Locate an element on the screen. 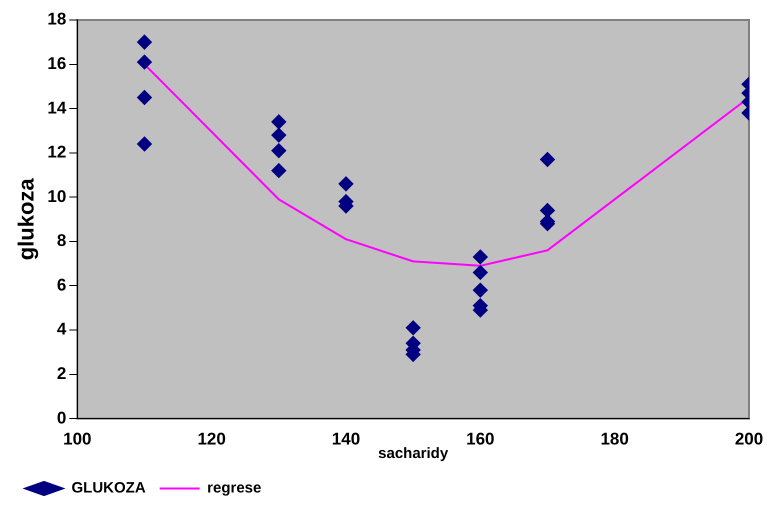 The width and height of the screenshot is (779, 511). y-tick-label: 16 is located at coordinates (56, 63).